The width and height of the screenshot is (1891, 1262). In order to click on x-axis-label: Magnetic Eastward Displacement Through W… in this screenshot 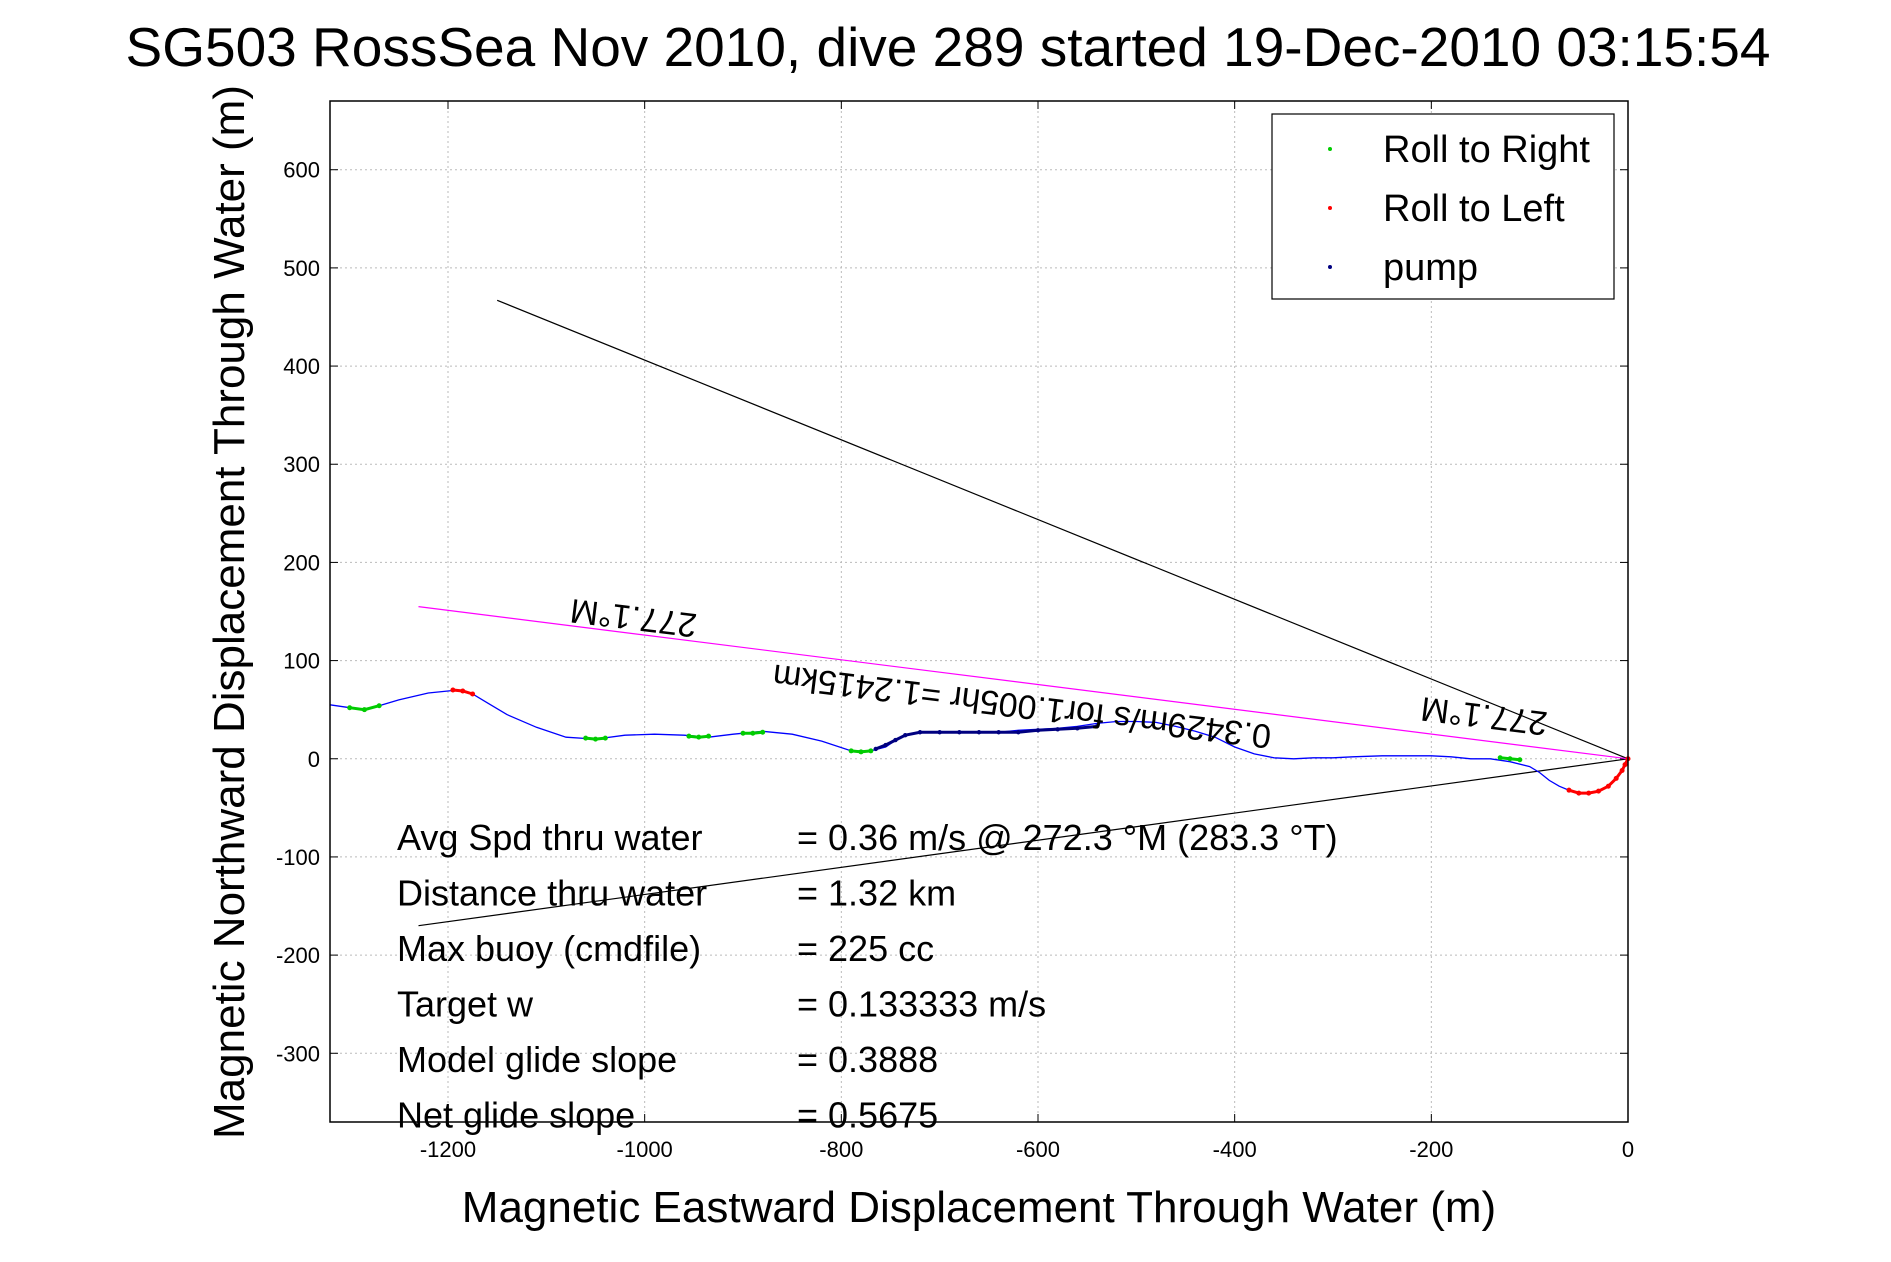, I will do `click(979, 1207)`.